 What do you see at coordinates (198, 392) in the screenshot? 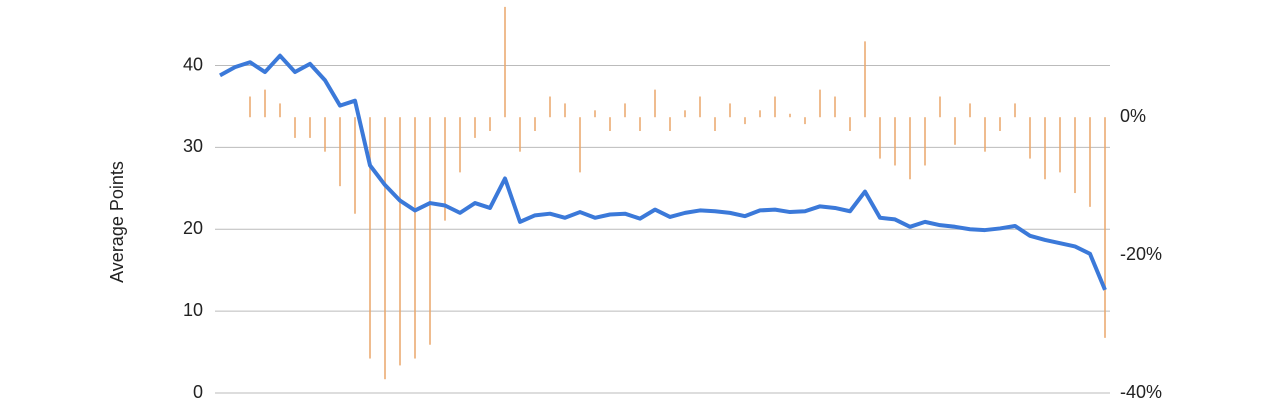
I see `y-tick-label: 0` at bounding box center [198, 392].